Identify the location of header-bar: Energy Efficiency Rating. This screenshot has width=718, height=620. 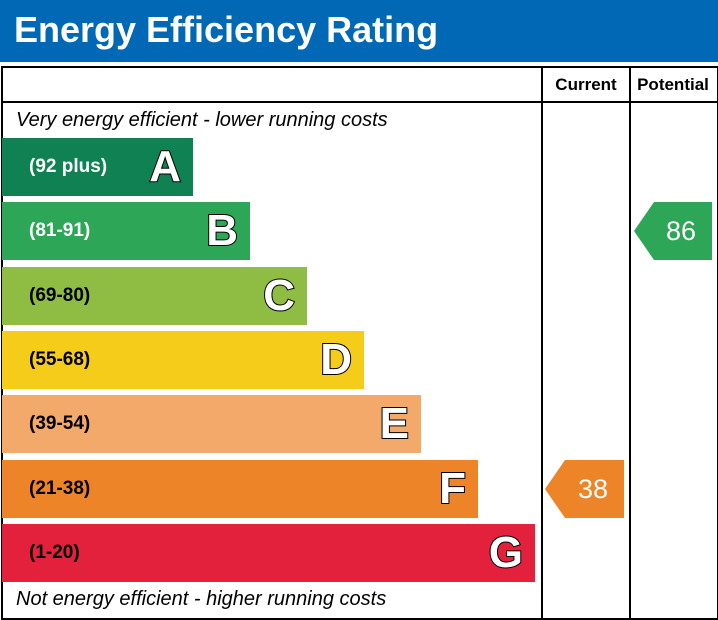
(359, 31).